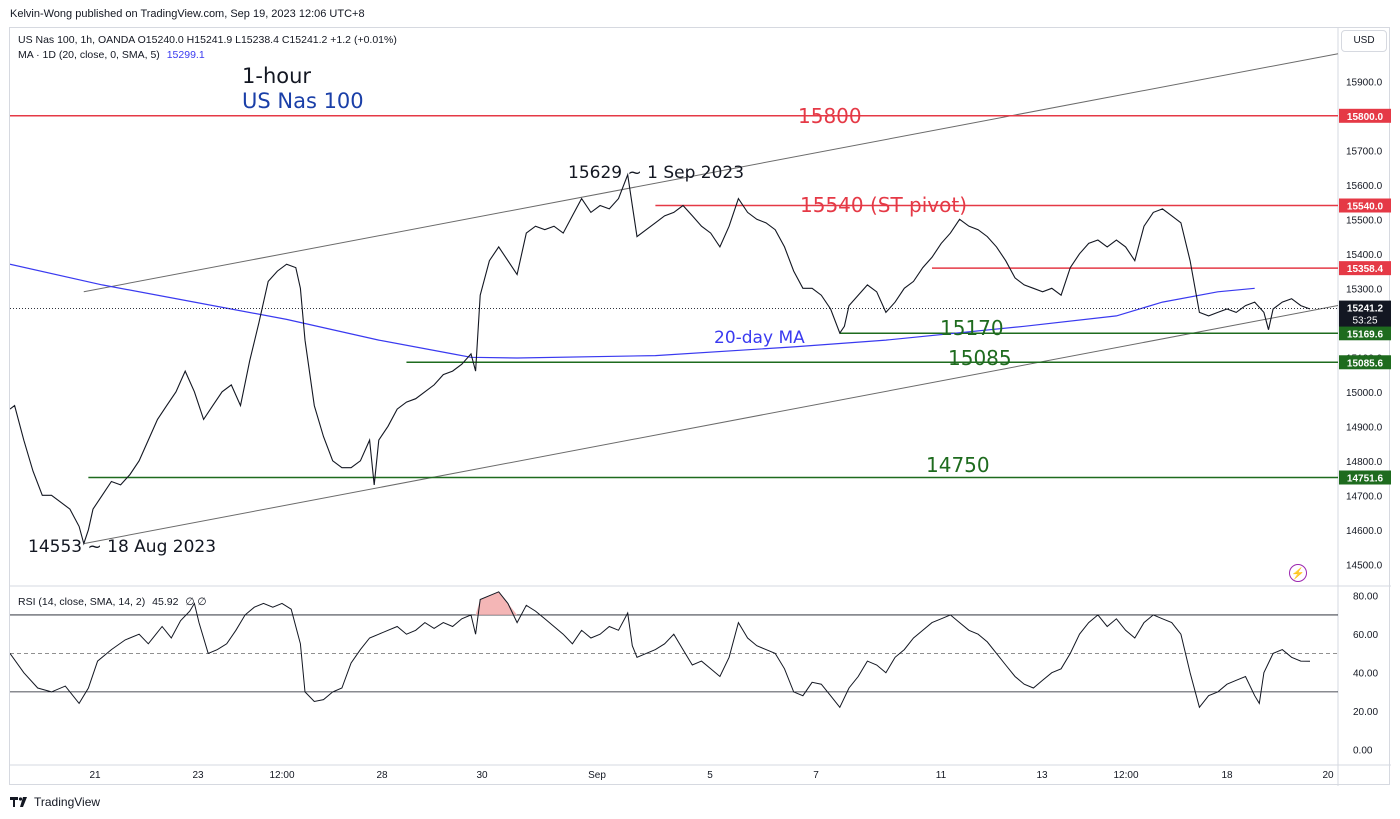 The width and height of the screenshot is (1400, 819). What do you see at coordinates (972, 328) in the screenshot?
I see `support-15170-label: 15170` at bounding box center [972, 328].